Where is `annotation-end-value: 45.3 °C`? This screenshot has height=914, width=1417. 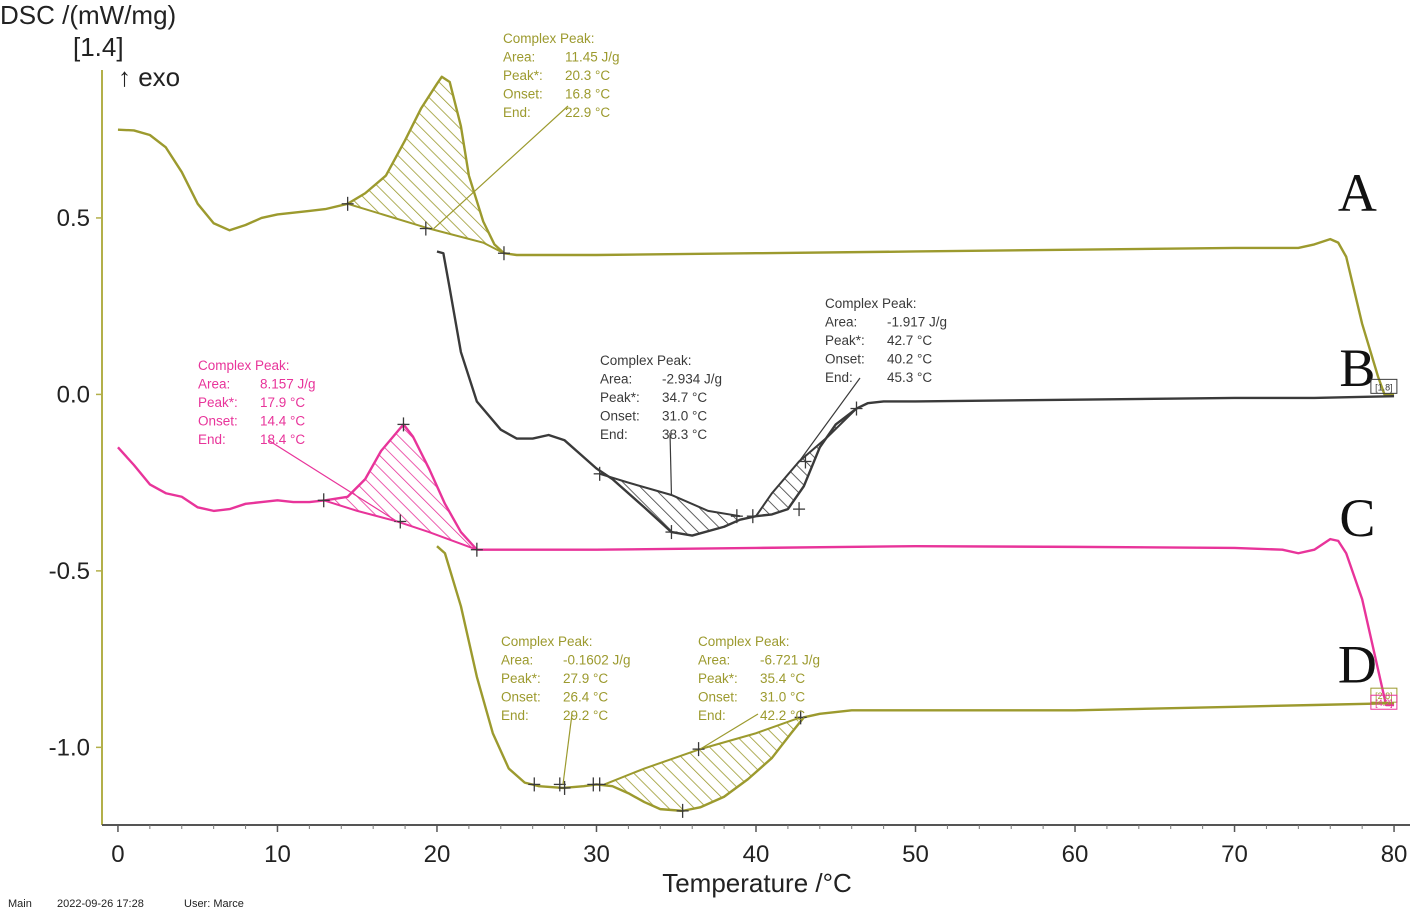
annotation-end-value: 45.3 °C is located at coordinates (909, 377).